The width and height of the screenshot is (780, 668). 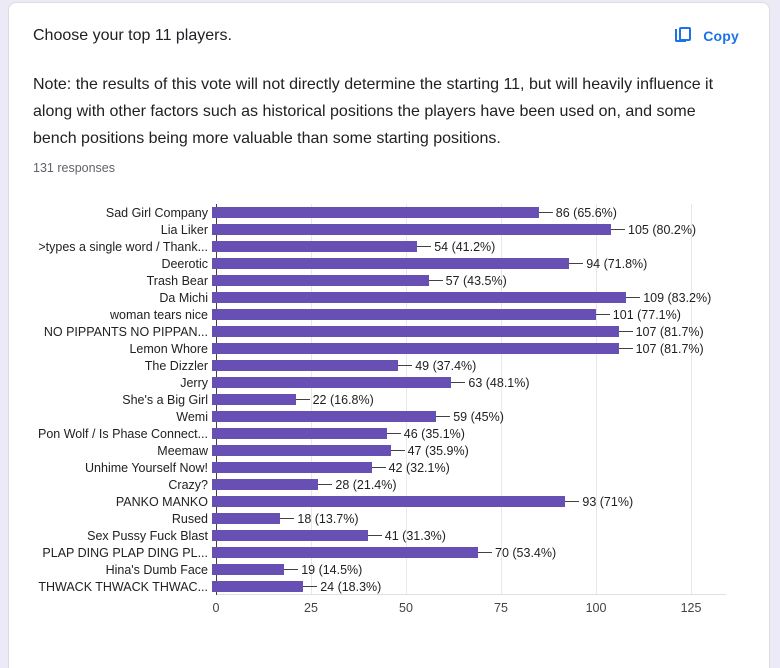 What do you see at coordinates (311, 608) in the screenshot?
I see `x-axis-tick-label: 25` at bounding box center [311, 608].